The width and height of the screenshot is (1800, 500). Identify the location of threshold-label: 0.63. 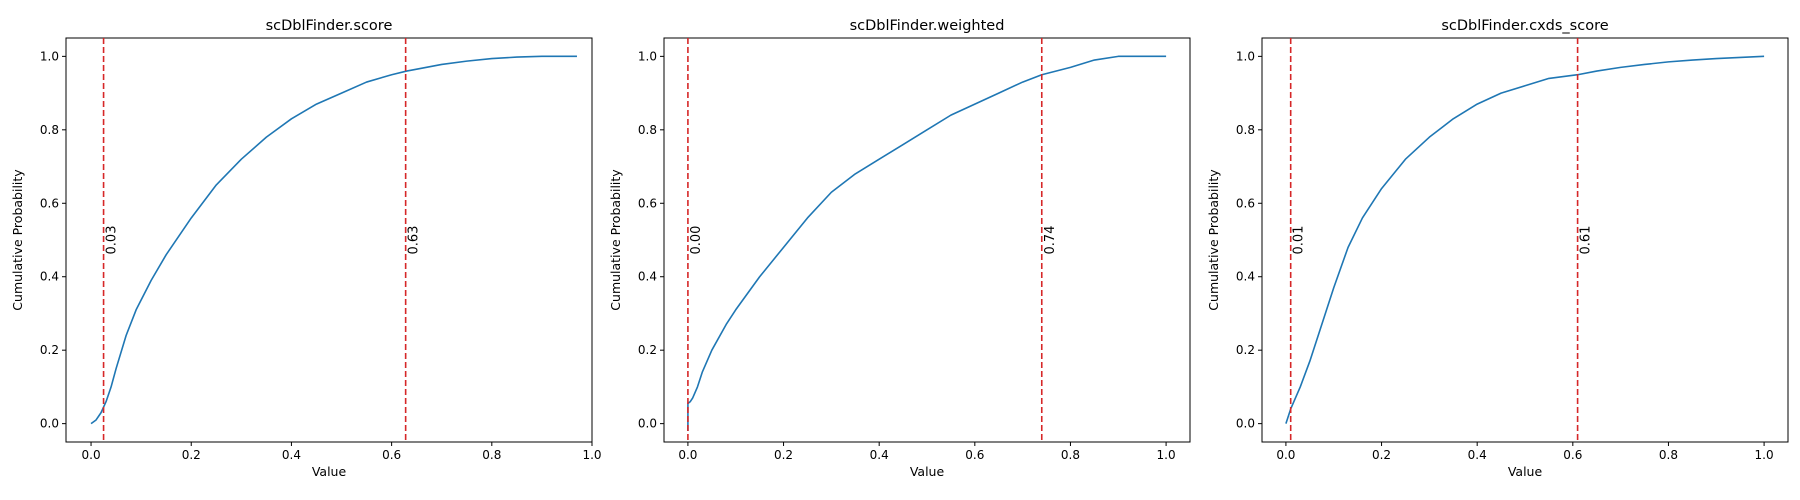
(414, 240).